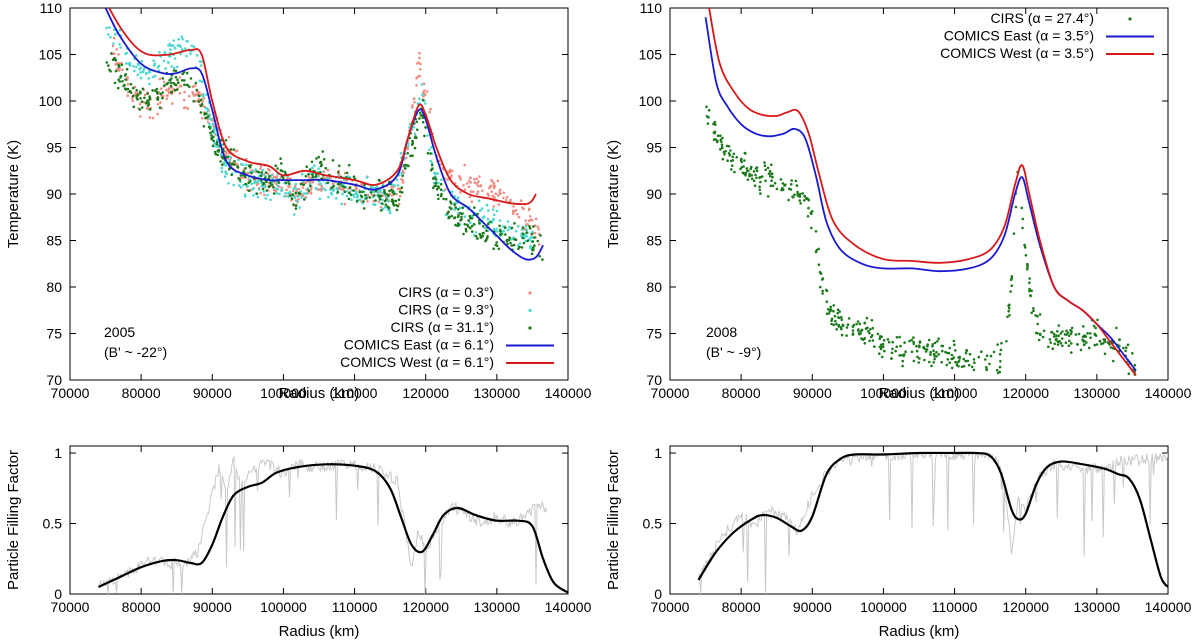  Describe the element at coordinates (741, 393) in the screenshot. I see `x-tick-label: 80000` at that location.